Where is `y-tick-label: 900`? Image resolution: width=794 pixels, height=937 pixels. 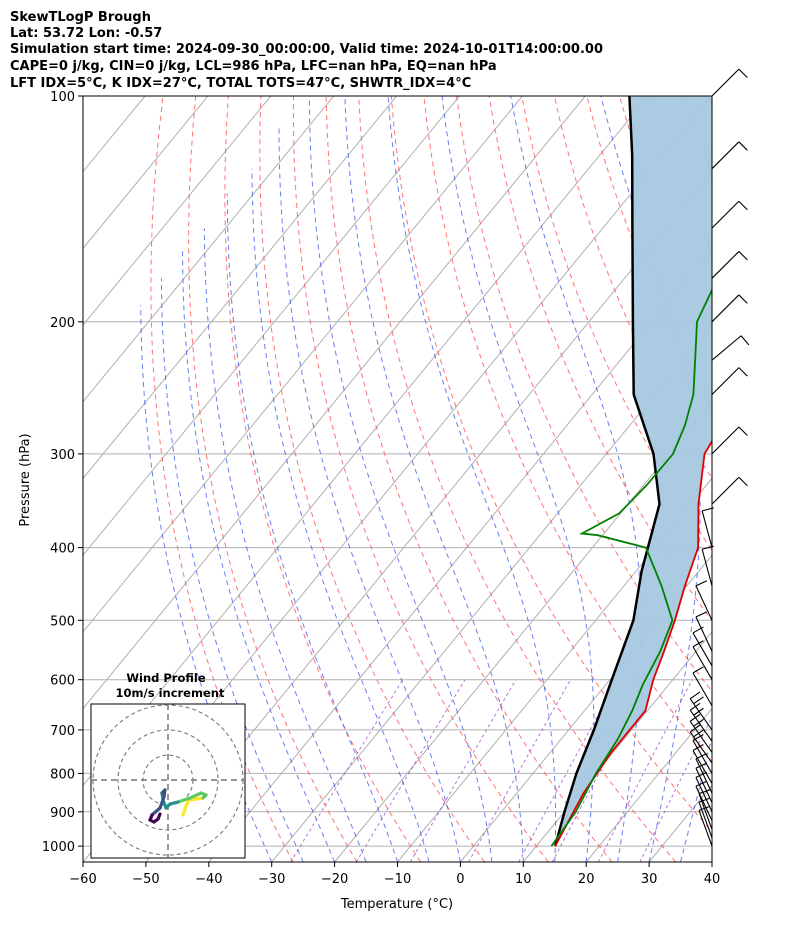 y-tick-label: 900 is located at coordinates (62, 813).